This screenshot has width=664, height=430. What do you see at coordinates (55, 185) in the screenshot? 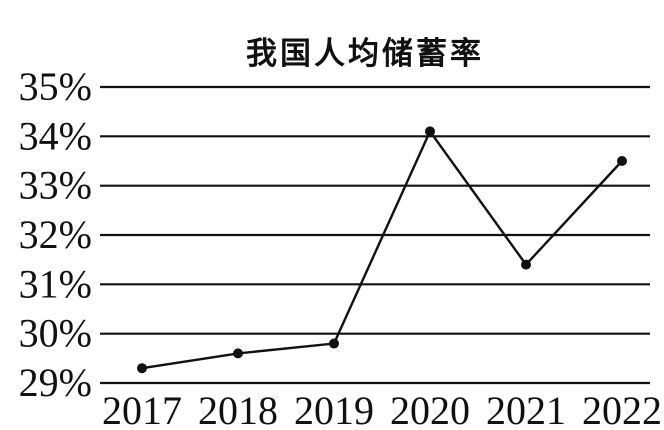
I see `y-tick-label: 33%` at bounding box center [55, 185].